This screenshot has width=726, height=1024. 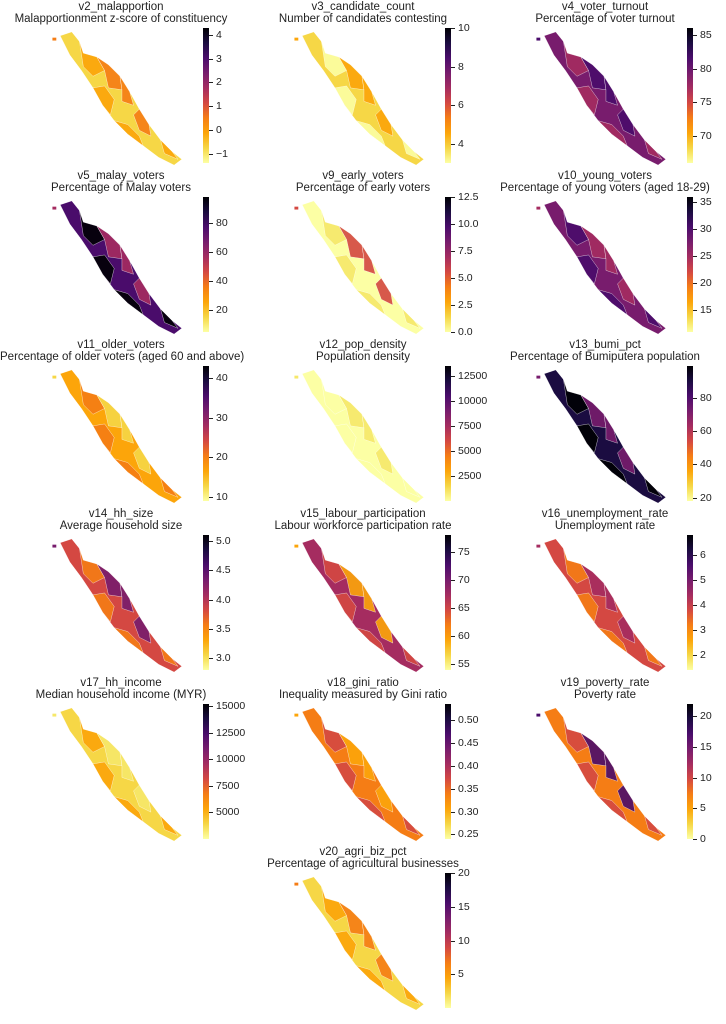 What do you see at coordinates (605, 345) in the screenshot?
I see `panel-variable-title: v13_bumi_pct` at bounding box center [605, 345].